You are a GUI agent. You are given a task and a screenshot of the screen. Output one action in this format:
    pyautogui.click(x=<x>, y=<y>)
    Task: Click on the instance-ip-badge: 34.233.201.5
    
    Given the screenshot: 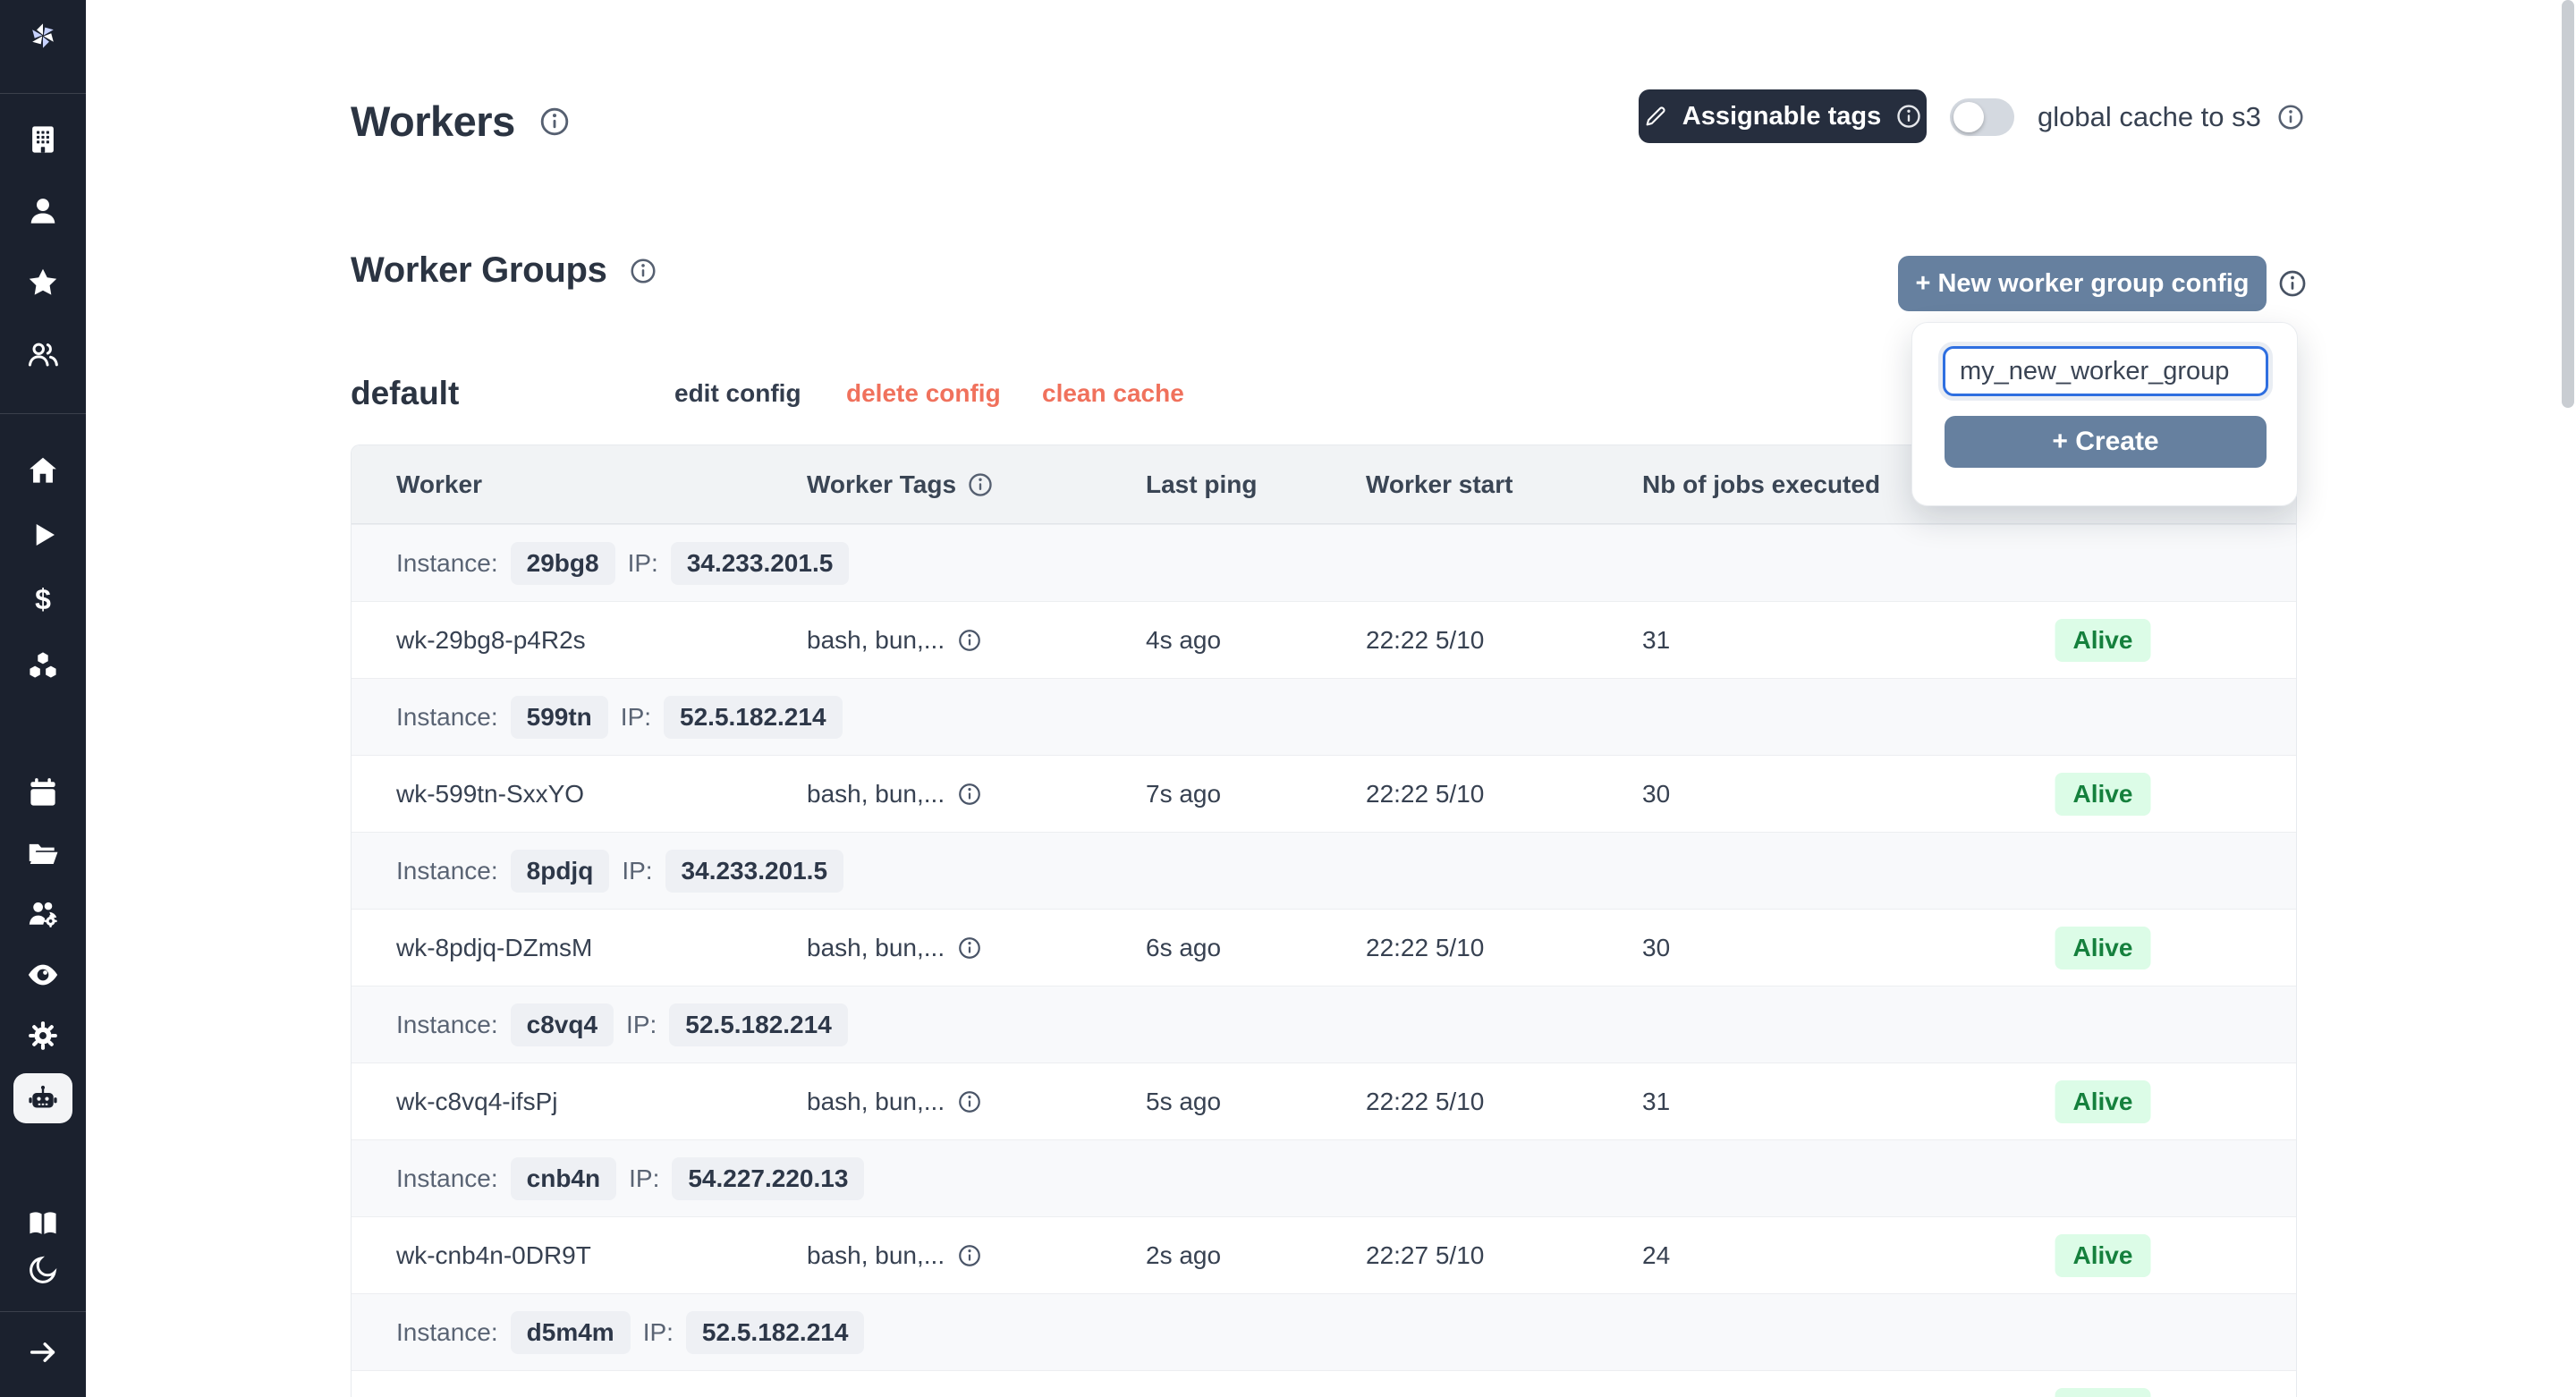 What is the action you would take?
    pyautogui.click(x=754, y=871)
    